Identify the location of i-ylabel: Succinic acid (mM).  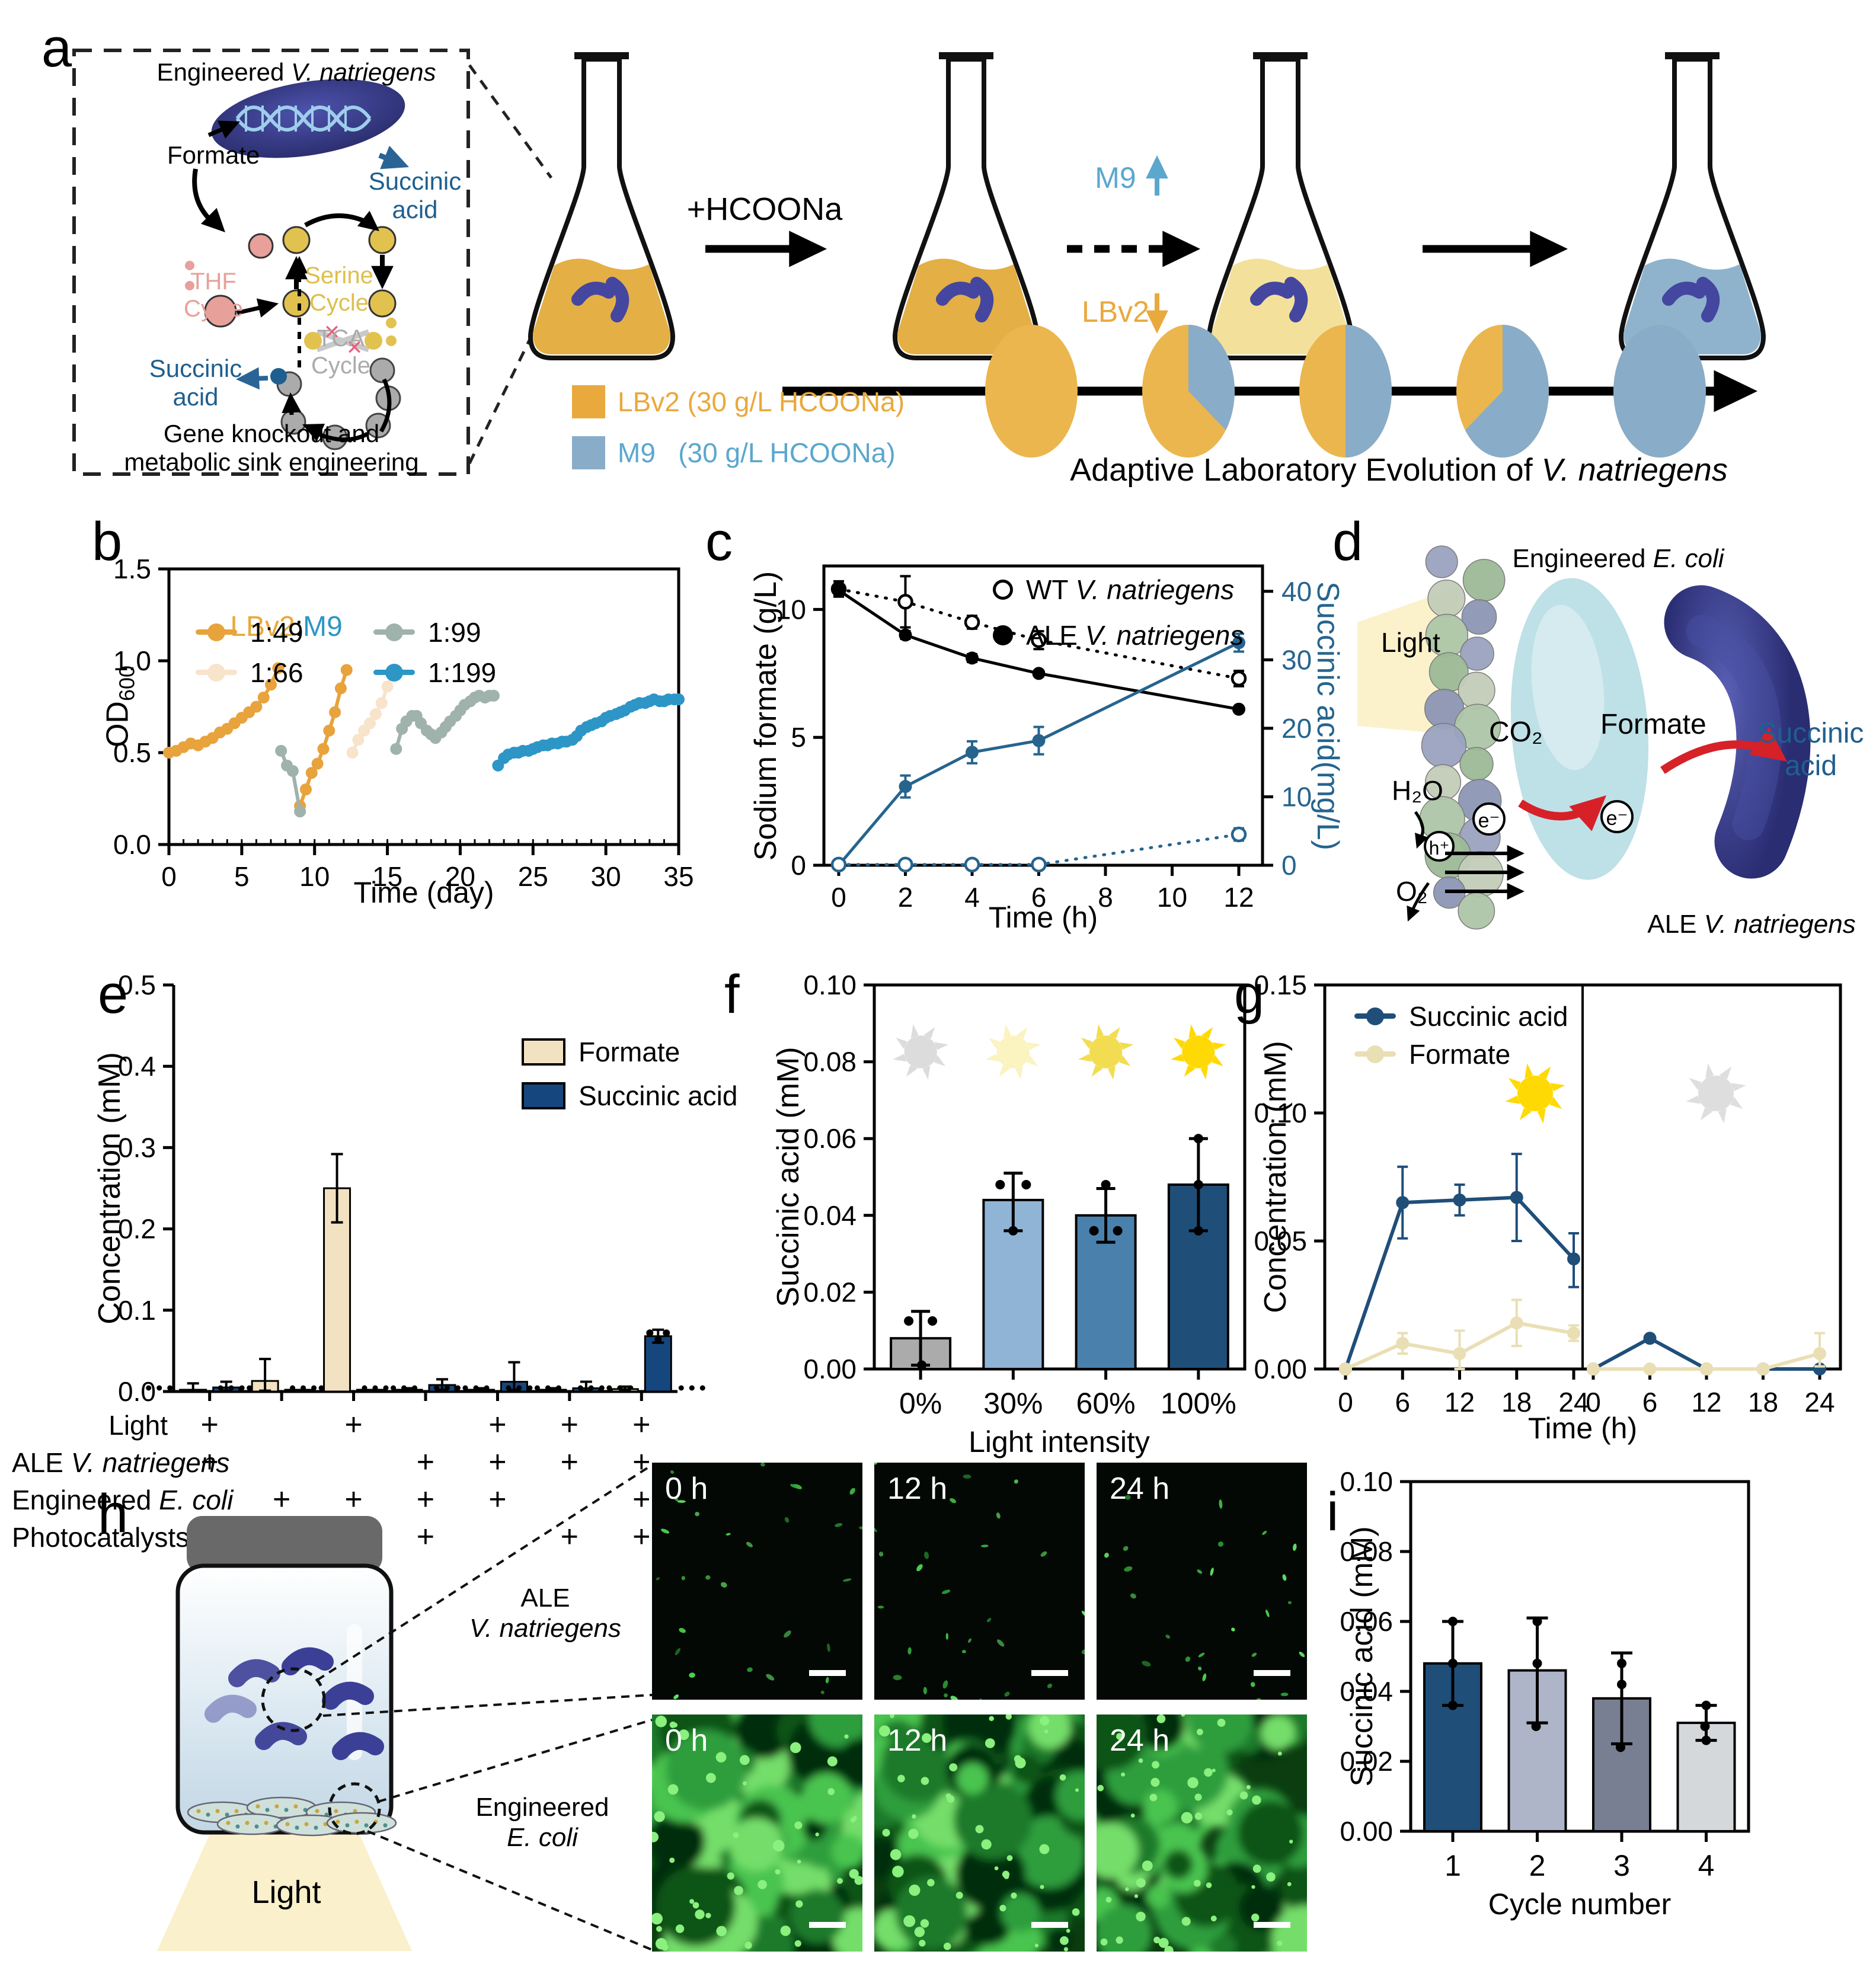
(1362, 1657).